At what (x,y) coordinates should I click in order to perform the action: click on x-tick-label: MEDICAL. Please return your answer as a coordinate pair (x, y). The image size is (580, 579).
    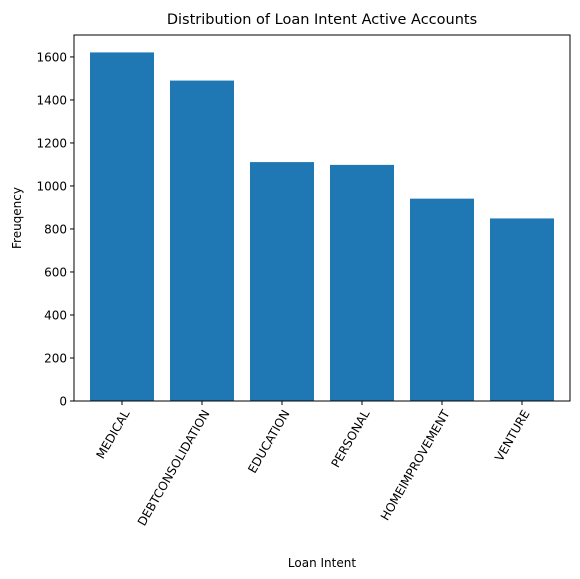
    Looking at the image, I should click on (112, 434).